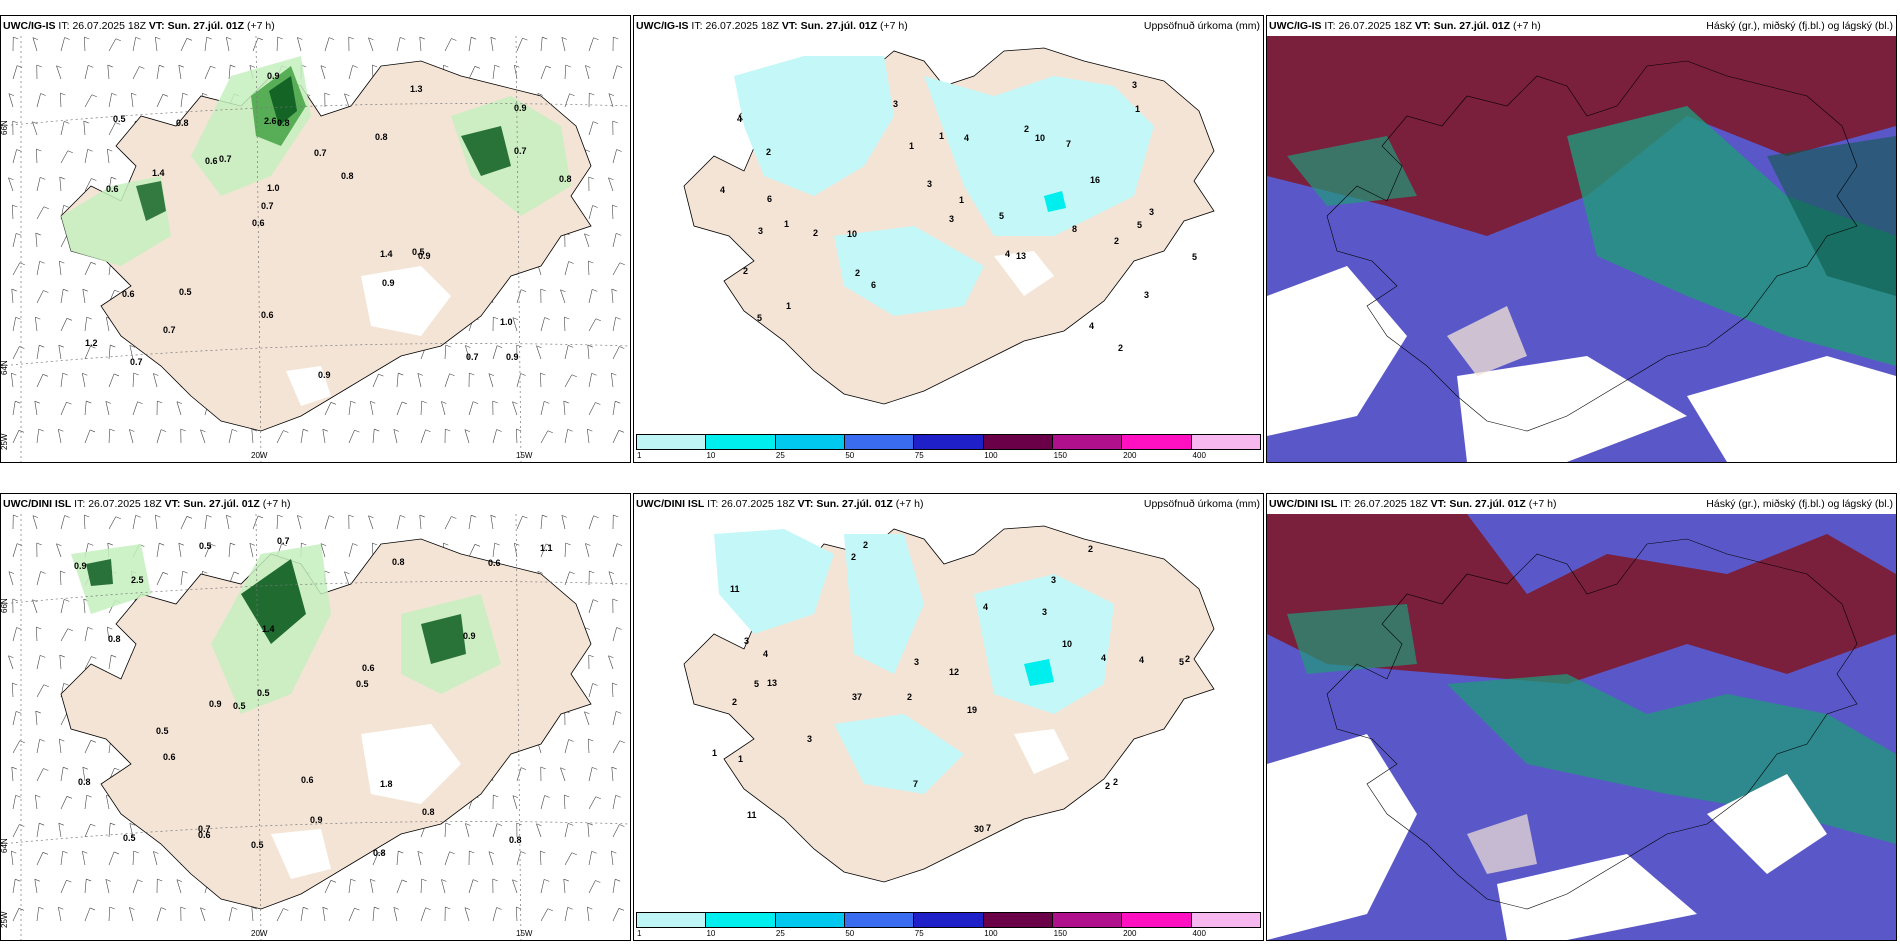 The image size is (1900, 950). Describe the element at coordinates (1044, 612) in the screenshot. I see `value-label: 3` at that location.